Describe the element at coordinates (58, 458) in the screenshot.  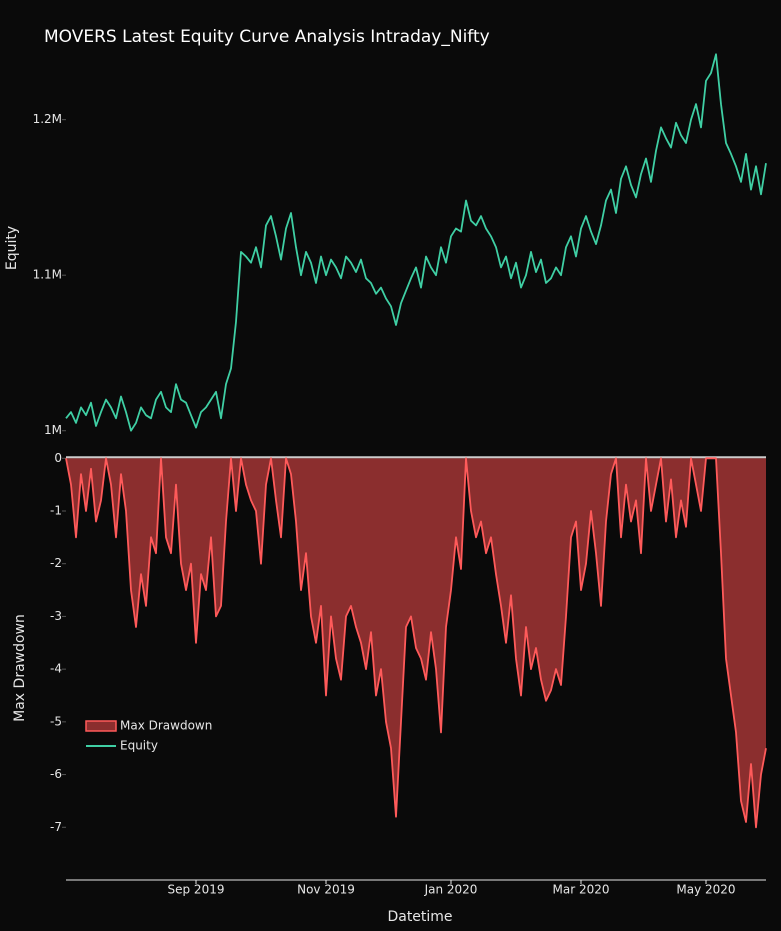
I see `y-tick-label: 0` at that location.